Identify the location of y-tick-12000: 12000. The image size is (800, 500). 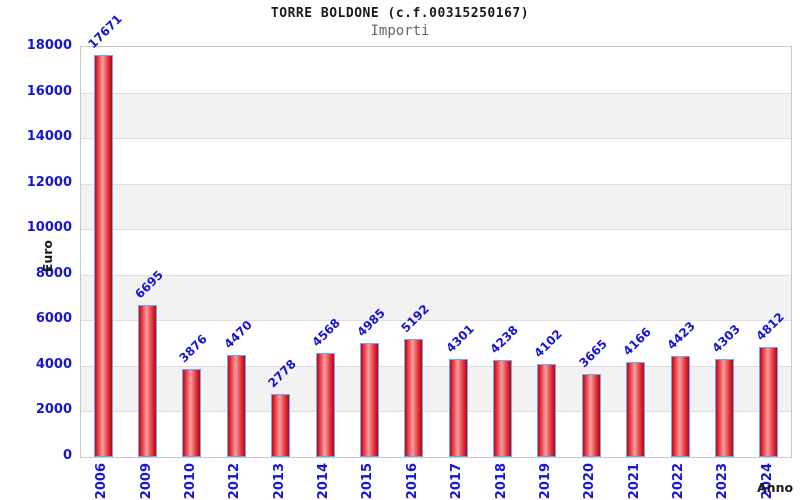
(49, 182).